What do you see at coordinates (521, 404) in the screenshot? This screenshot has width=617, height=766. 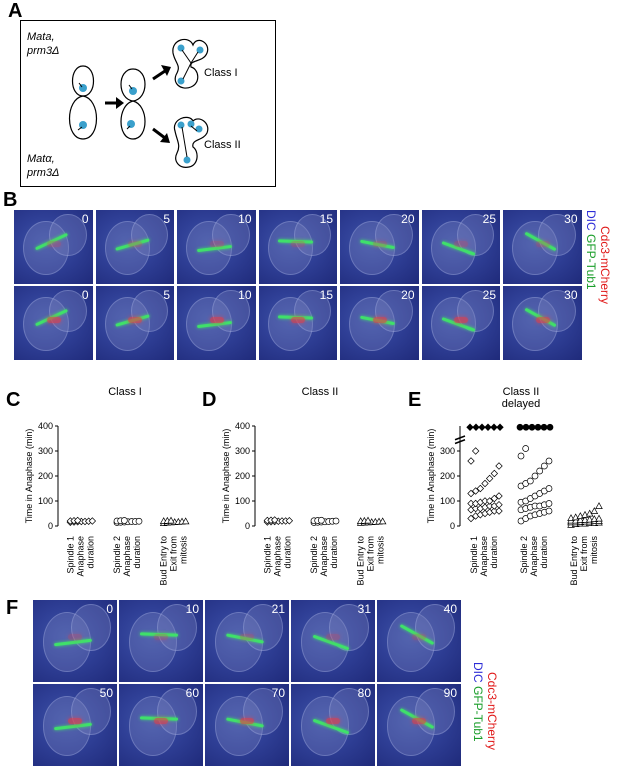 I see `plot-e-title-line2: delayed` at bounding box center [521, 404].